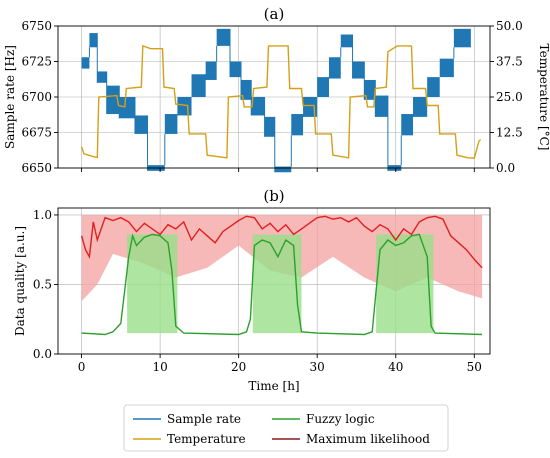  What do you see at coordinates (42, 354) in the screenshot?
I see `panel-b-ytick-label-0: 0.0` at bounding box center [42, 354].